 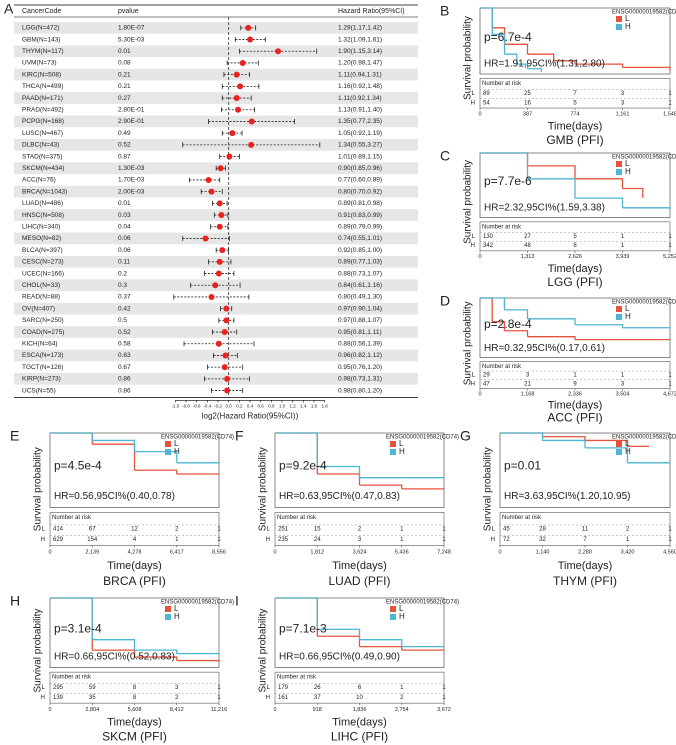 What do you see at coordinates (124, 390) in the screenshot?
I see `p-value: 0.86` at bounding box center [124, 390].